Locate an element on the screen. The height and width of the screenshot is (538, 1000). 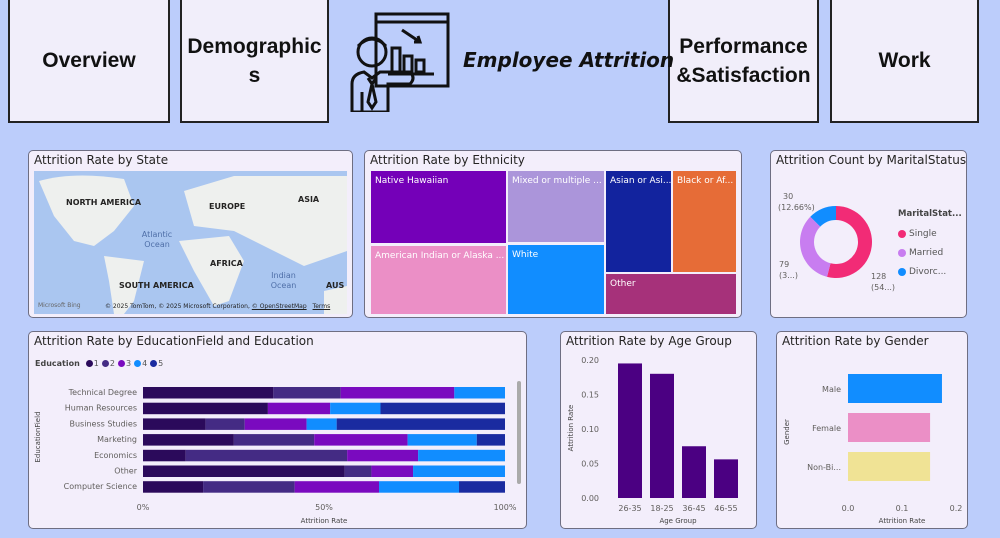
legend-item: Single is located at coordinates (922, 233).